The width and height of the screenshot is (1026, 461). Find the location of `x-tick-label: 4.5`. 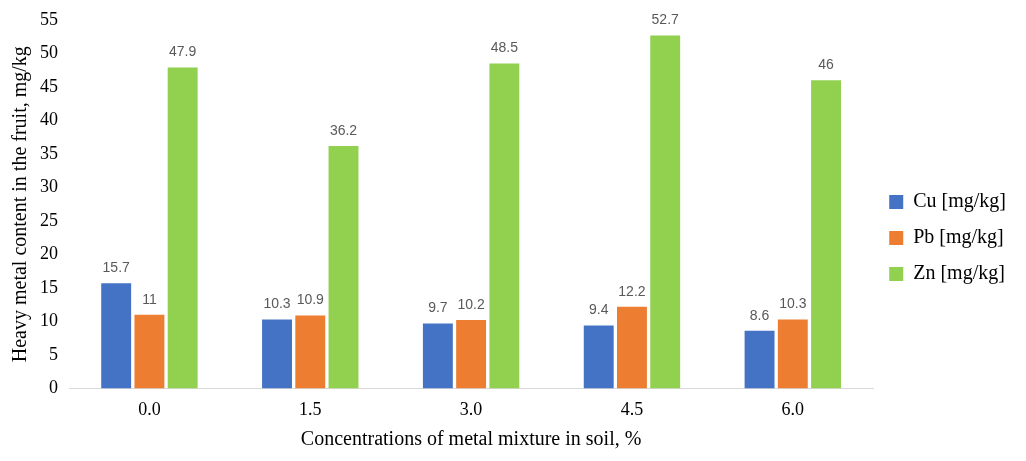

x-tick-label: 4.5 is located at coordinates (632, 408).